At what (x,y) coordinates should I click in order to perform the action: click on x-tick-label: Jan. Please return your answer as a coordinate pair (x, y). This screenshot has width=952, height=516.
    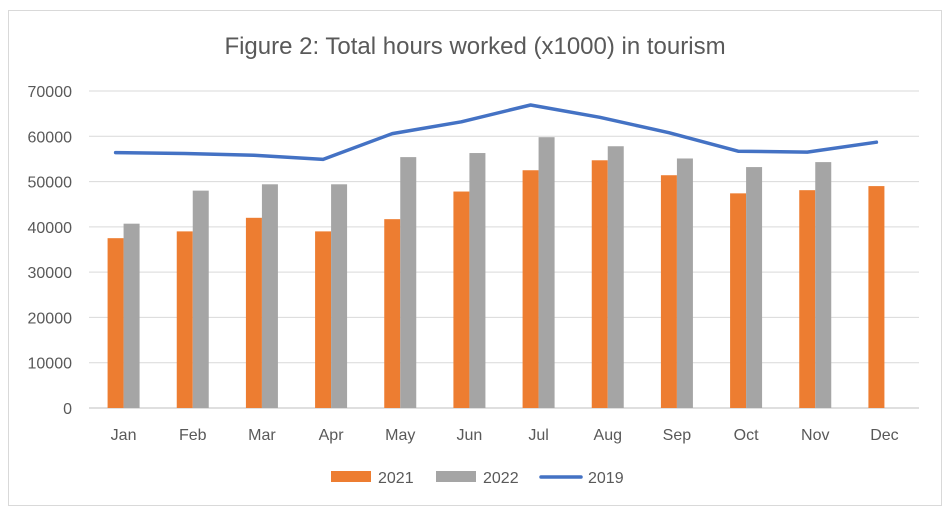
    Looking at the image, I should click on (124, 435).